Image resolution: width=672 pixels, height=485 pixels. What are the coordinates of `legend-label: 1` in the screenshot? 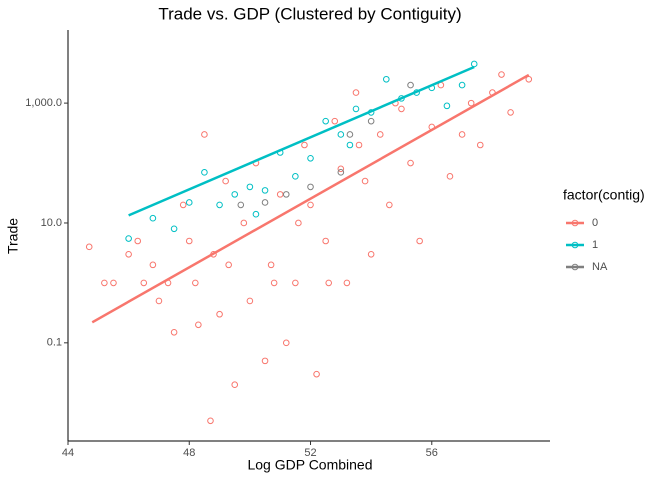 It's located at (595, 245).